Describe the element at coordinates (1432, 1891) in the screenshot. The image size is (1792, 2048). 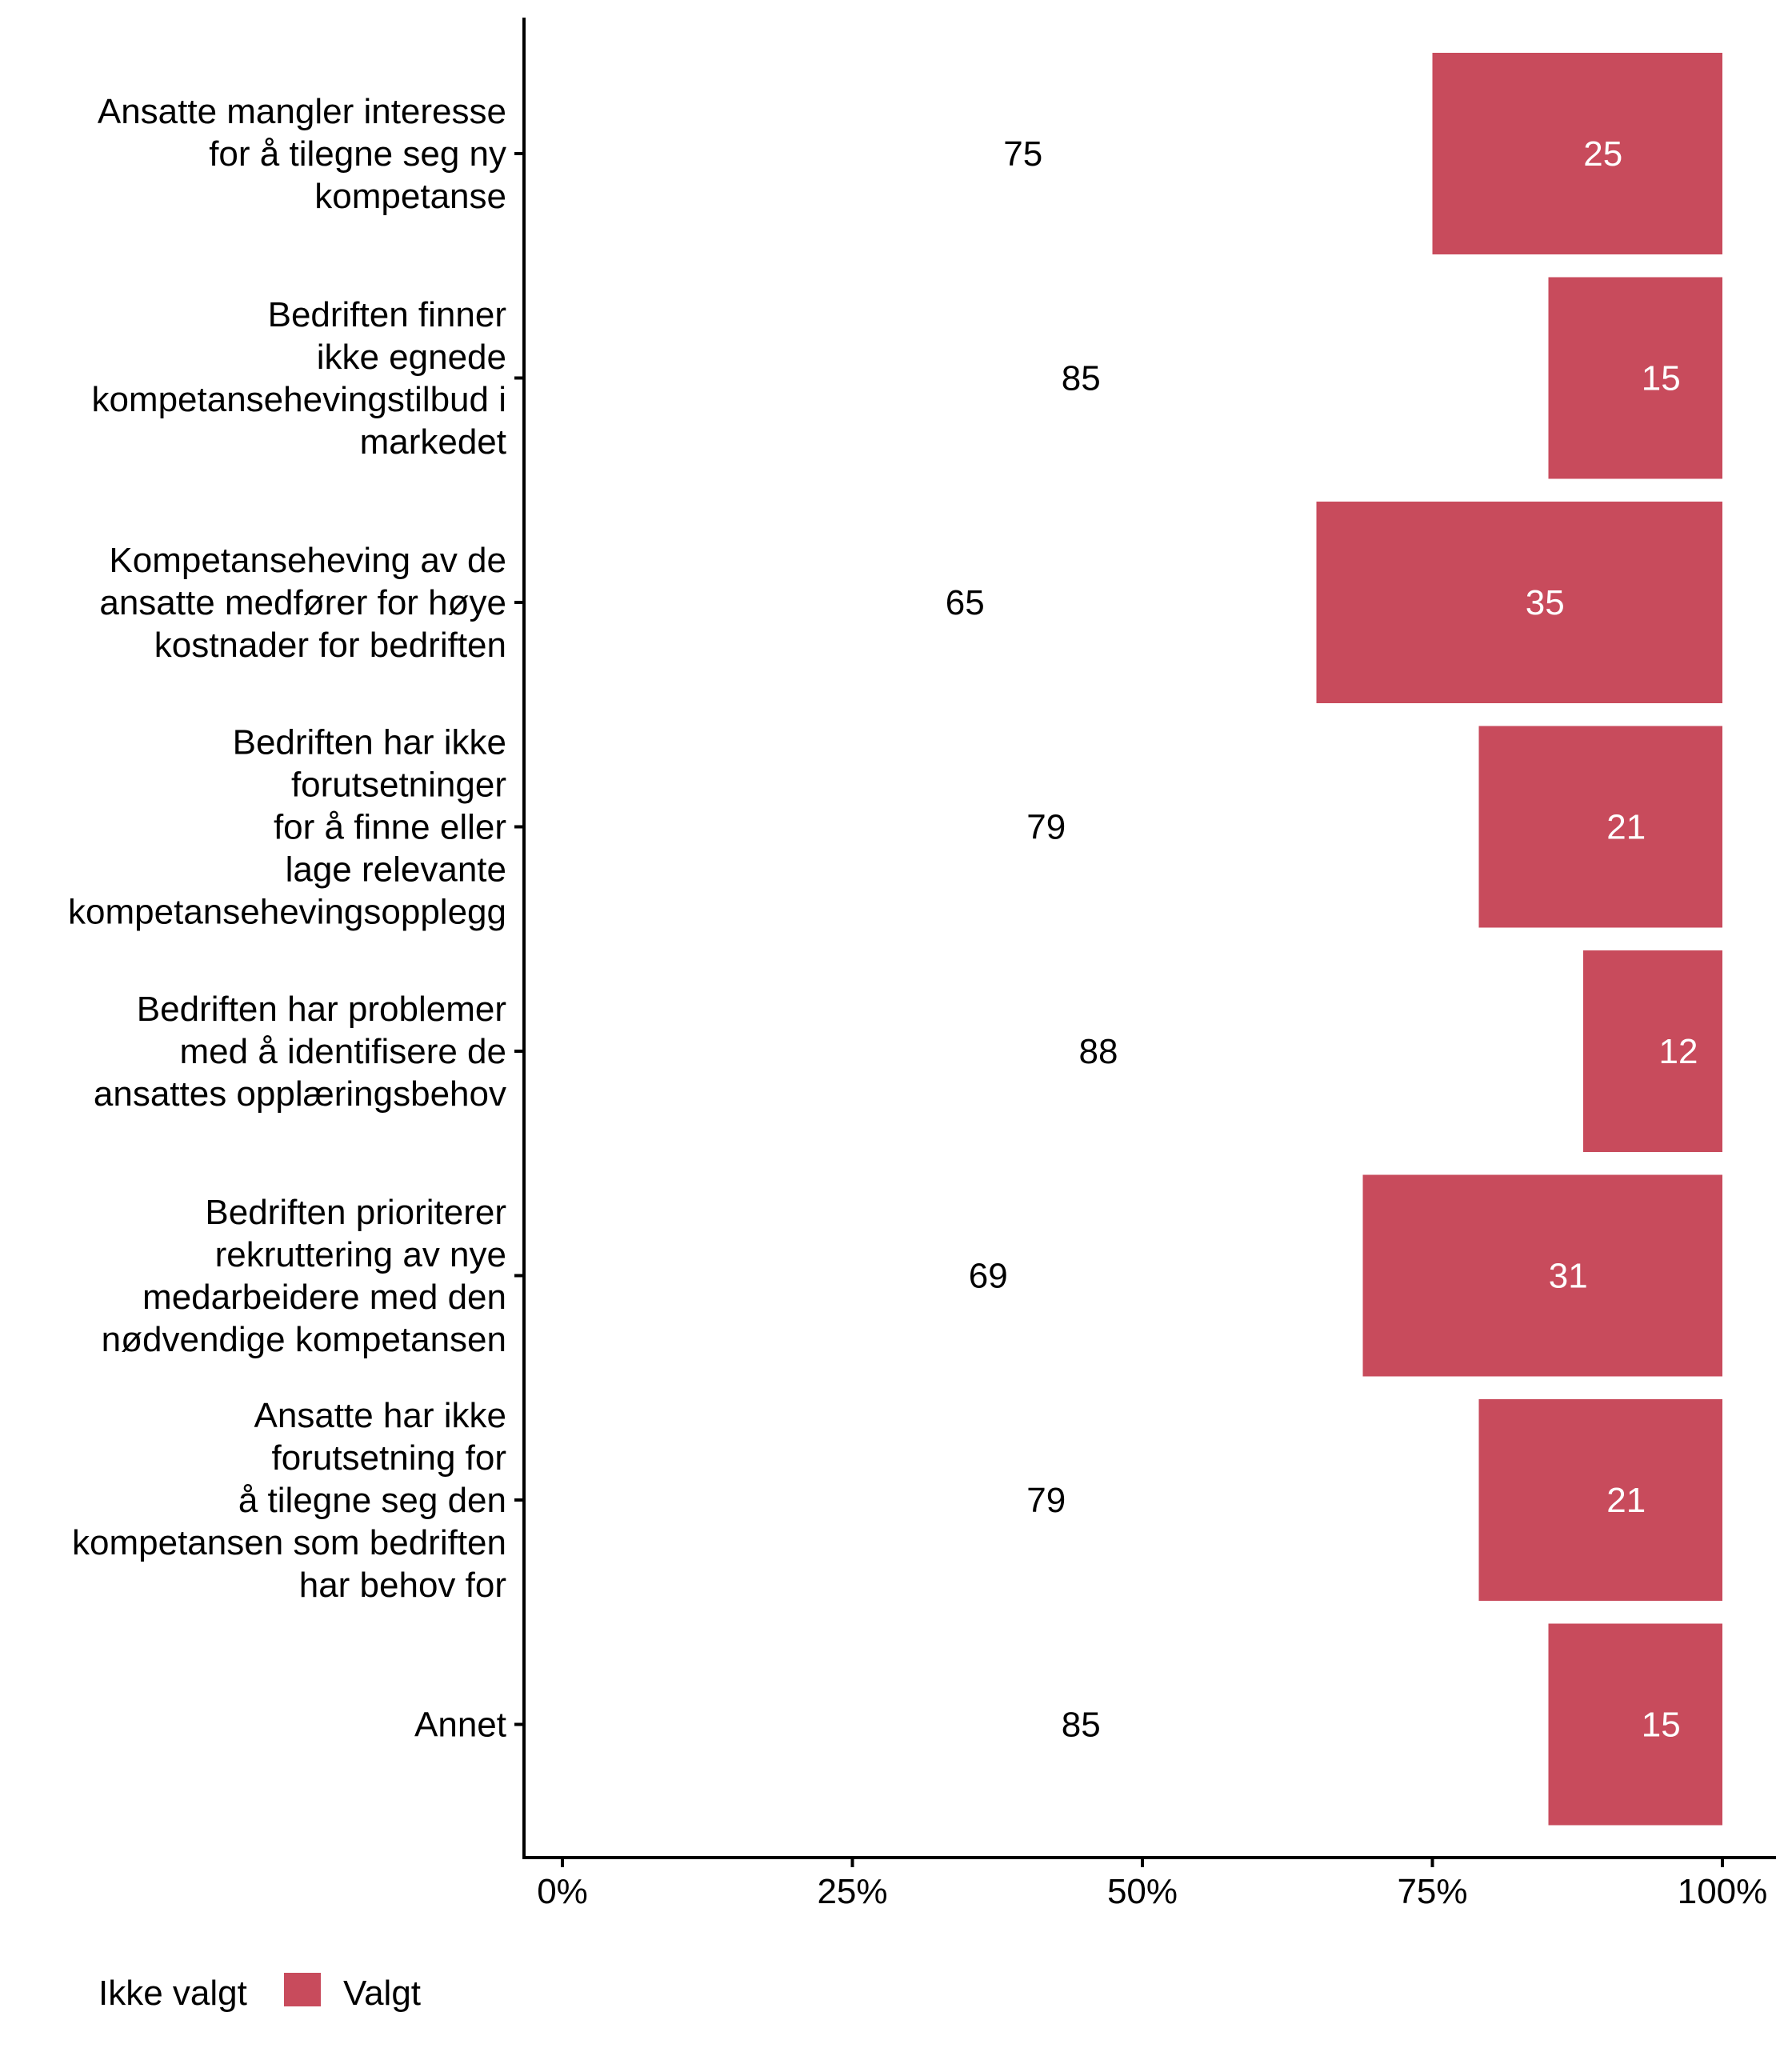
I see `x-tick-label: 75%` at that location.